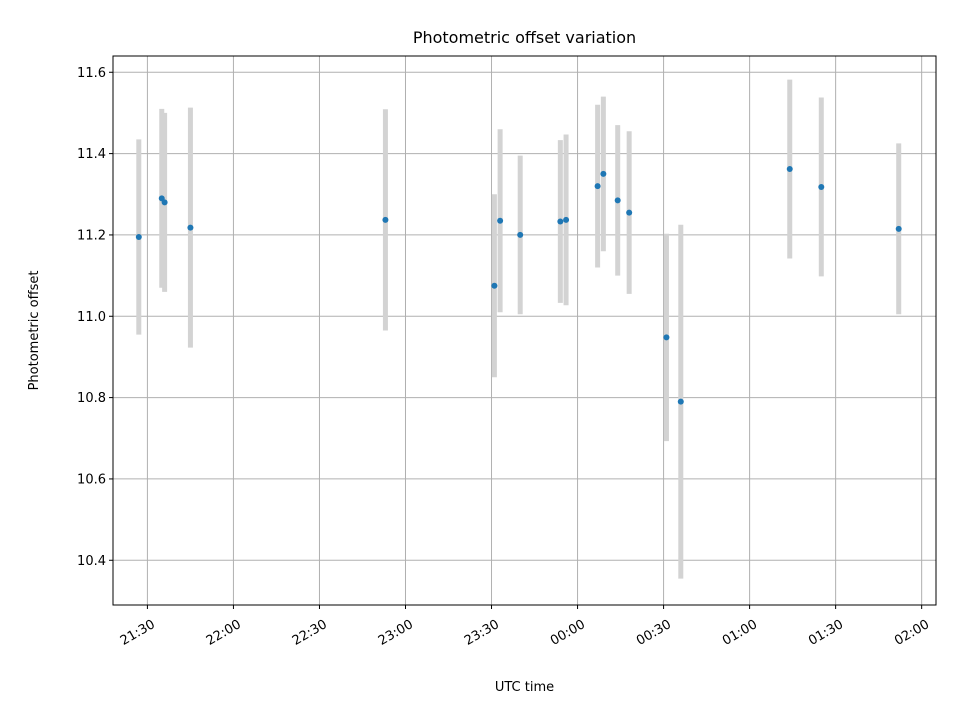  Describe the element at coordinates (91, 561) in the screenshot. I see `y-tick-label: 10.4` at that location.